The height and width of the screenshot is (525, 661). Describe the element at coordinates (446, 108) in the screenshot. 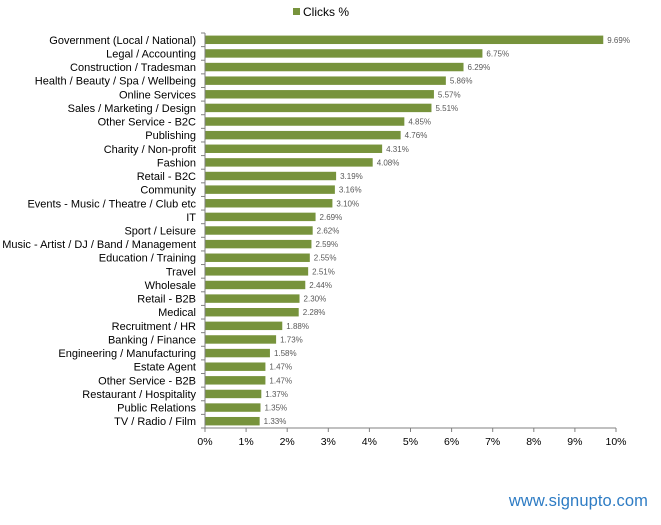

I see `value-label-5: 5.51%` at that location.